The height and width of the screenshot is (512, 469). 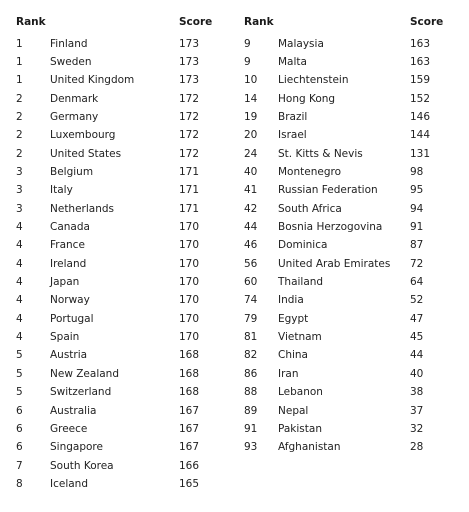 What do you see at coordinates (189, 483) in the screenshot?
I see `score-cell: 165` at bounding box center [189, 483].